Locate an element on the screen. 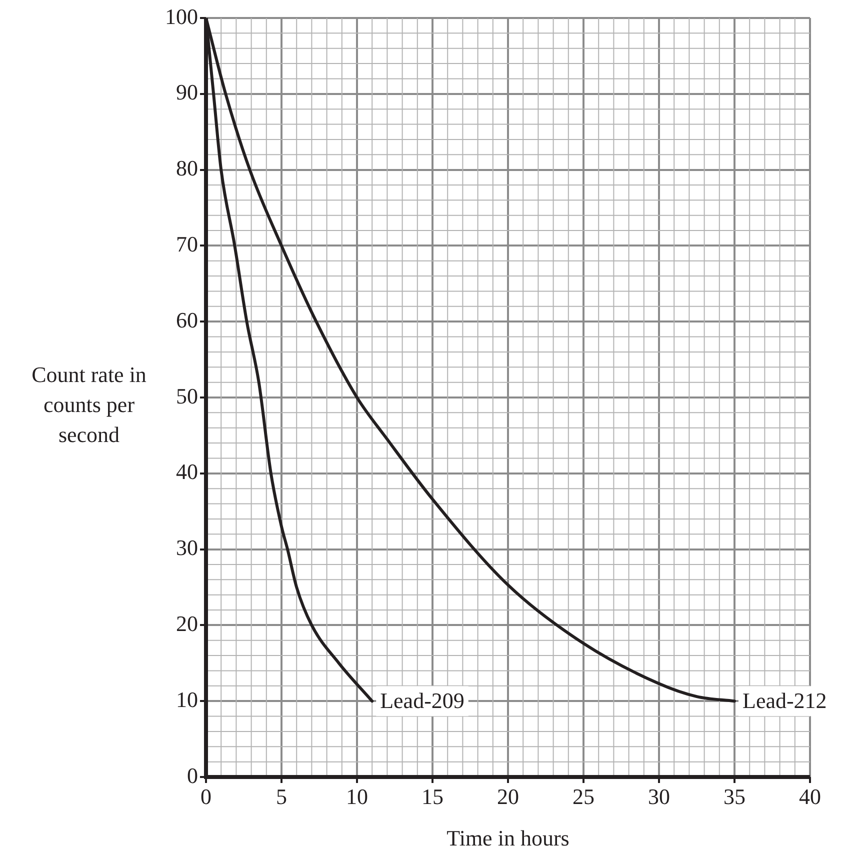 The width and height of the screenshot is (866, 861). y-tick-label: 100 is located at coordinates (181, 16).